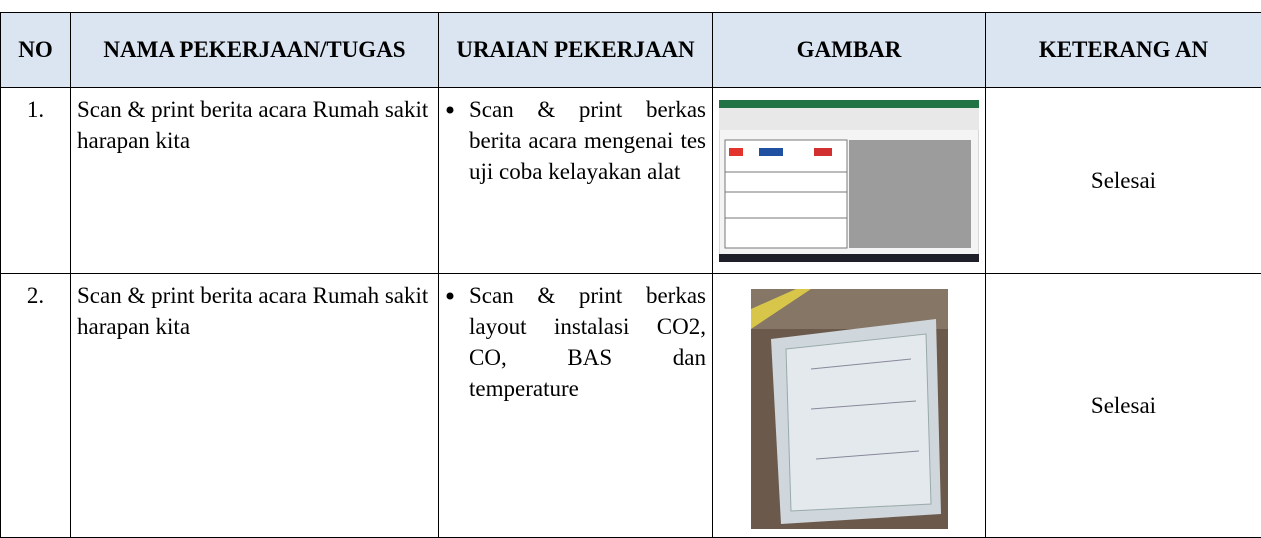 The image size is (1261, 538). What do you see at coordinates (36, 181) in the screenshot?
I see `no: 1.` at bounding box center [36, 181].